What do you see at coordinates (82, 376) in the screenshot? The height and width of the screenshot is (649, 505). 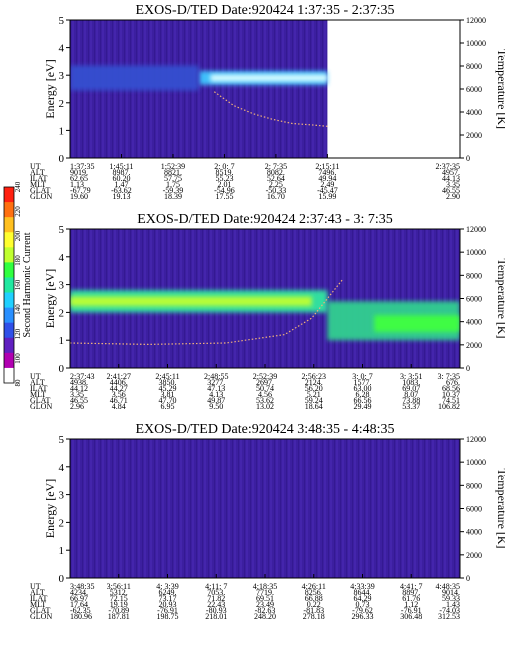 I see `table-cell: 2:37:43` at bounding box center [82, 376].